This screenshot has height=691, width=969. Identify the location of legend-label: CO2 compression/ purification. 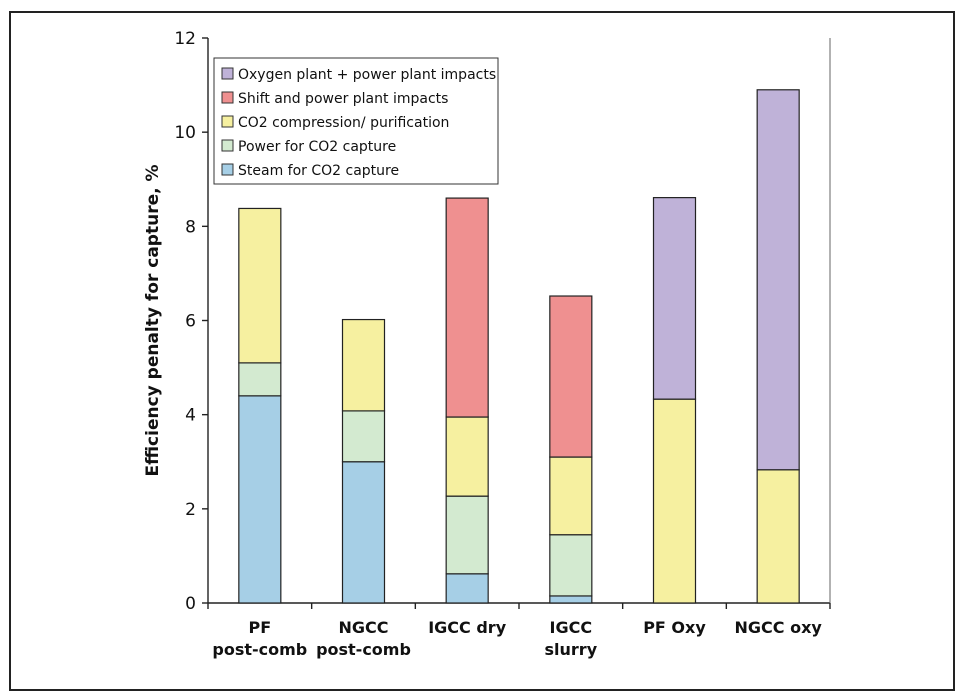
(343, 123).